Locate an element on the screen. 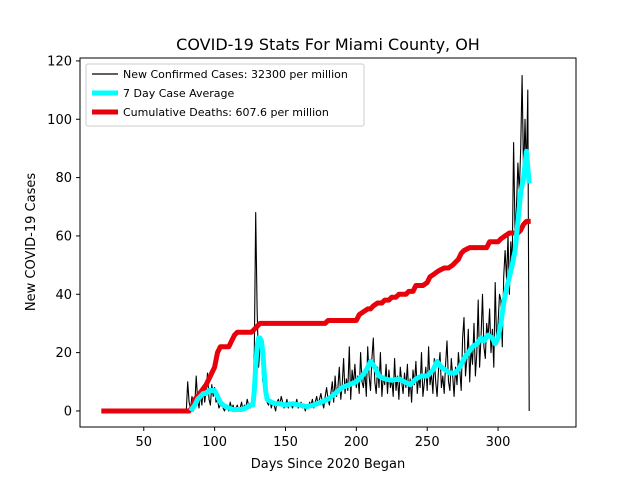  x-tick-label: 100 is located at coordinates (214, 442).